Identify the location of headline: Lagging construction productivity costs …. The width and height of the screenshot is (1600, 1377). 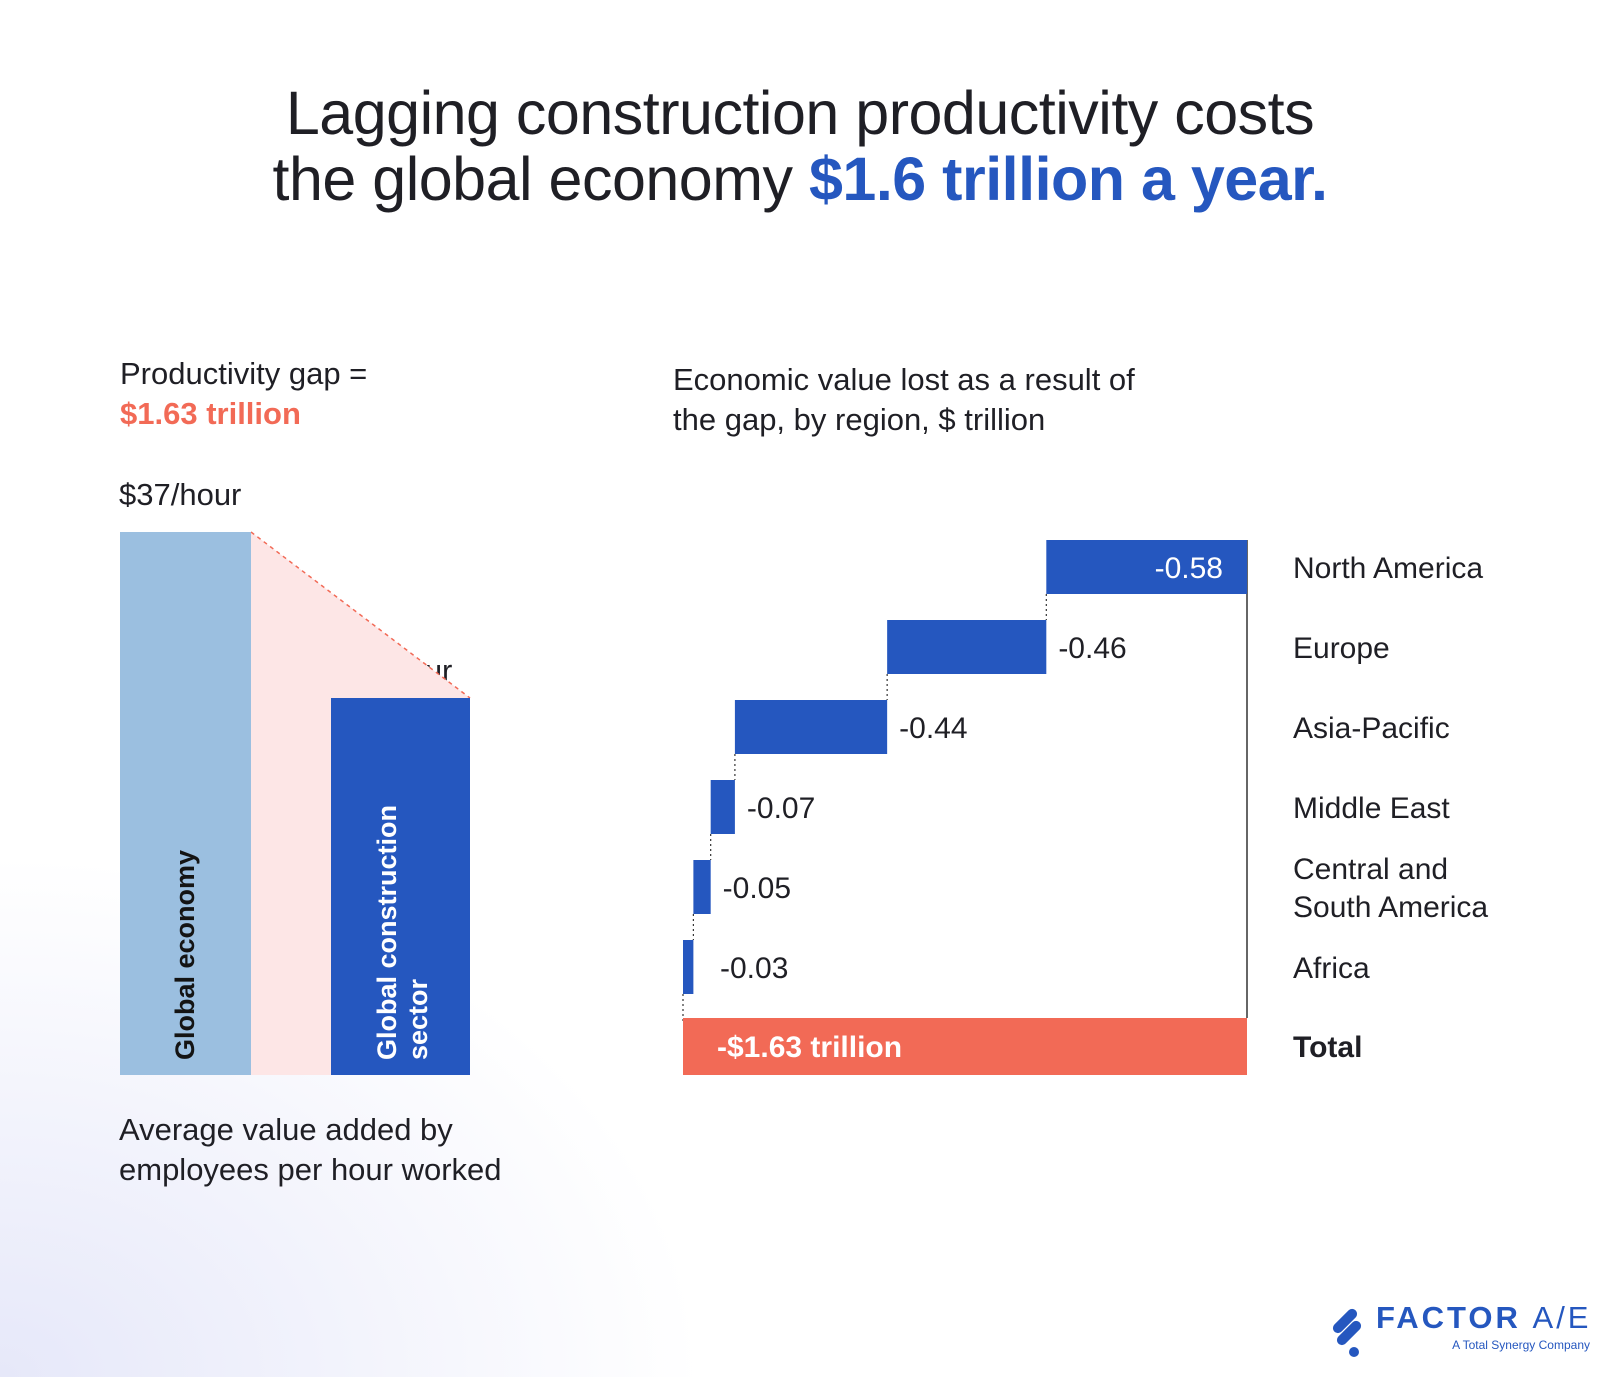
(800, 146).